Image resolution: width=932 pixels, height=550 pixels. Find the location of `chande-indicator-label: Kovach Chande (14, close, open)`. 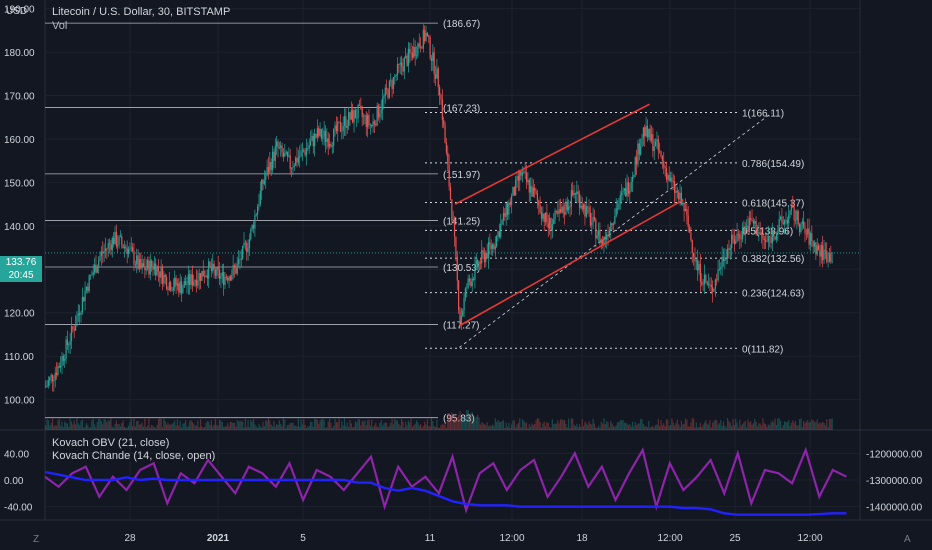

chande-indicator-label: Kovach Chande (14, close, open) is located at coordinates (134, 456).